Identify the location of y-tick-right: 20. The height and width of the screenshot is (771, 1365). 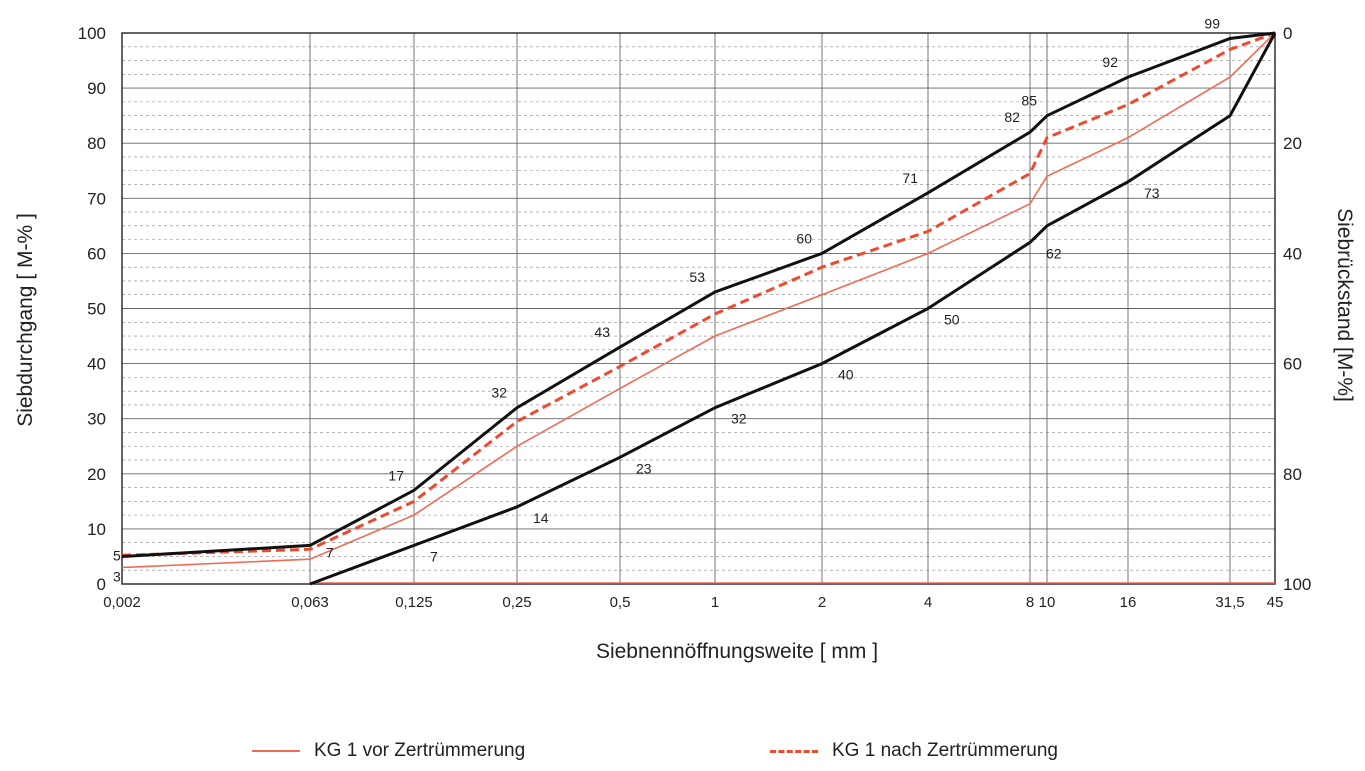
(1292, 143).